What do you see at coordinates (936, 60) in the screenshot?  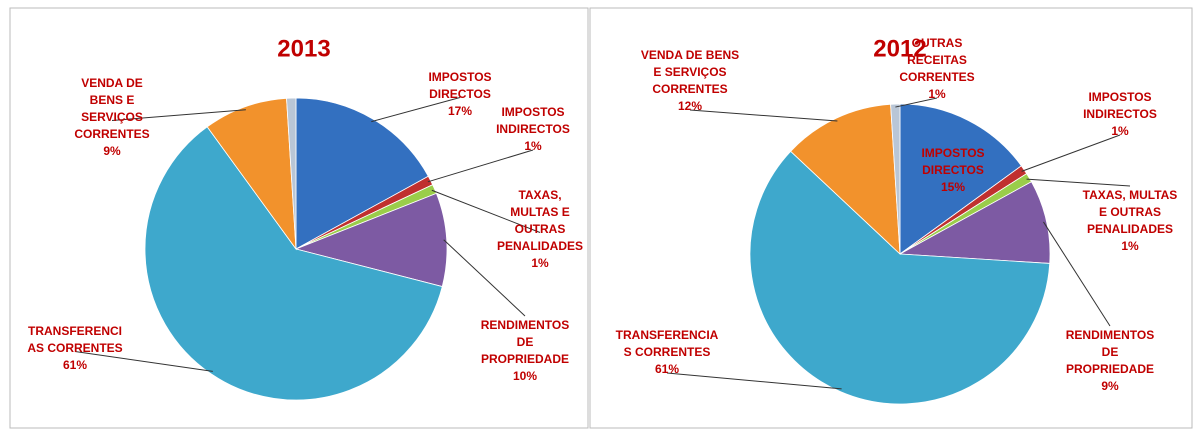 I see `slice-label: OUTRAS RECEITAS CORRENTES` at bounding box center [936, 60].